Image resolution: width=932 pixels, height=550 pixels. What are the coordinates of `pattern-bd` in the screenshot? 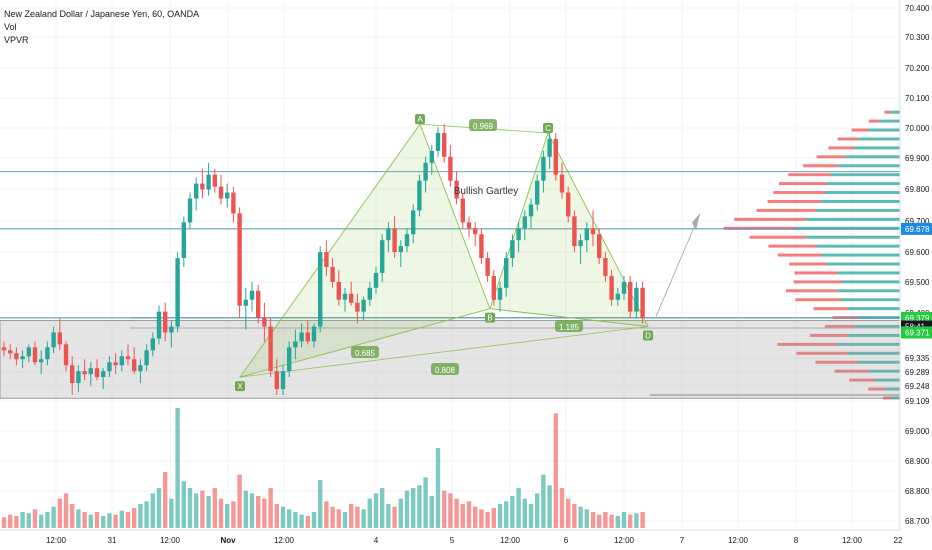 It's located at (569, 317).